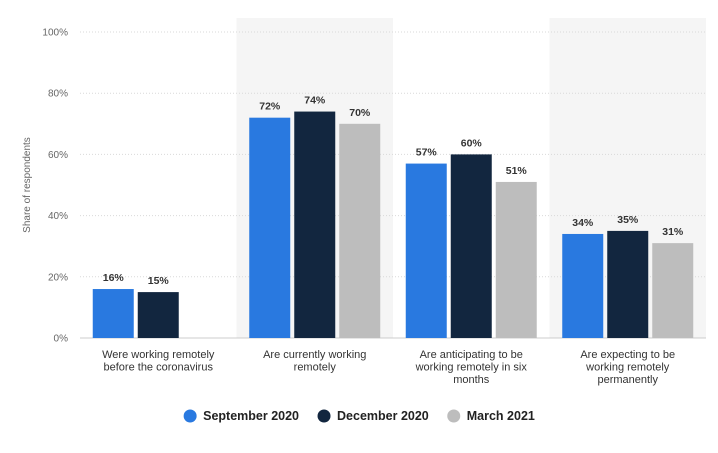 This screenshot has width=718, height=453. What do you see at coordinates (383, 416) in the screenshot?
I see `legend-label: December 2020` at bounding box center [383, 416].